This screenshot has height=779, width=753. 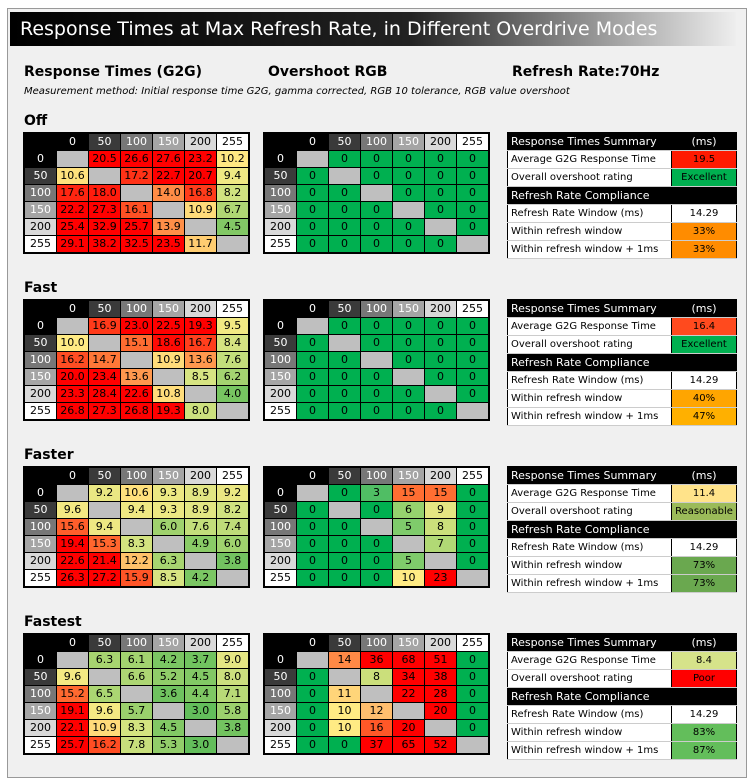 What do you see at coordinates (200, 677) in the screenshot?
I see `heatmap-cell: 4.5` at bounding box center [200, 677].